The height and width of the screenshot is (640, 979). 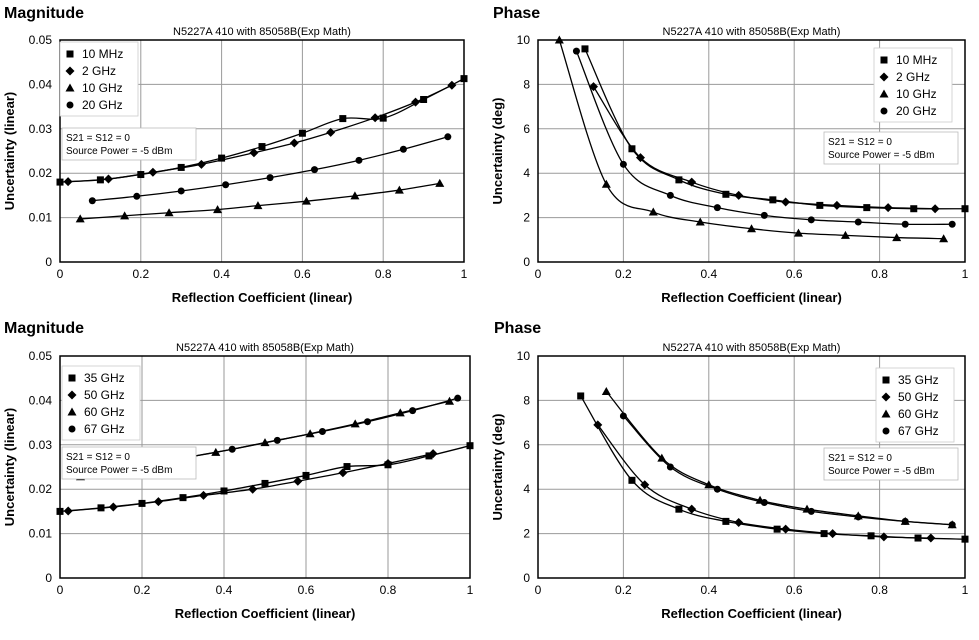 I want to click on legend-label: 50 GHz, so click(x=918, y=397).